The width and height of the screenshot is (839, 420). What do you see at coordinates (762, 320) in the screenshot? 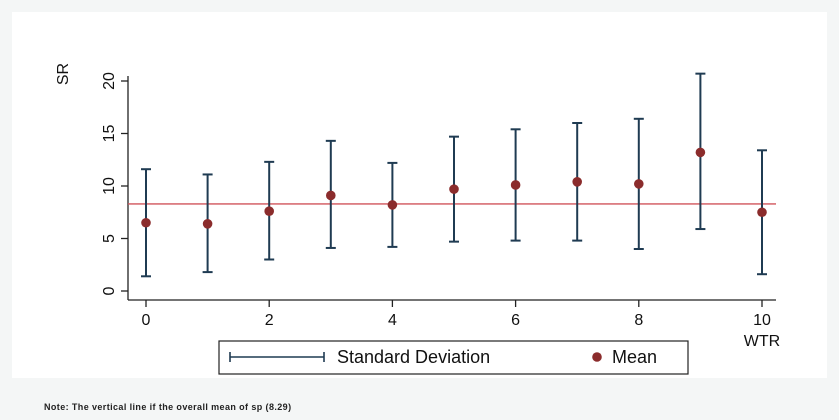
I see `x-tick-label: 10` at bounding box center [762, 320].